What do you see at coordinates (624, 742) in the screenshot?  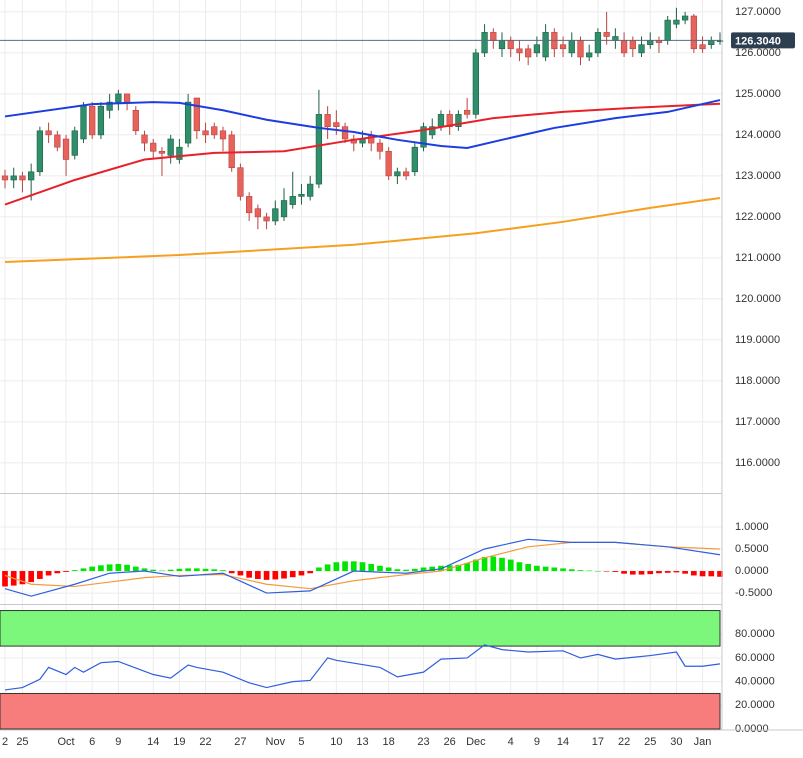 I see `x-tick-label: 22` at bounding box center [624, 742].